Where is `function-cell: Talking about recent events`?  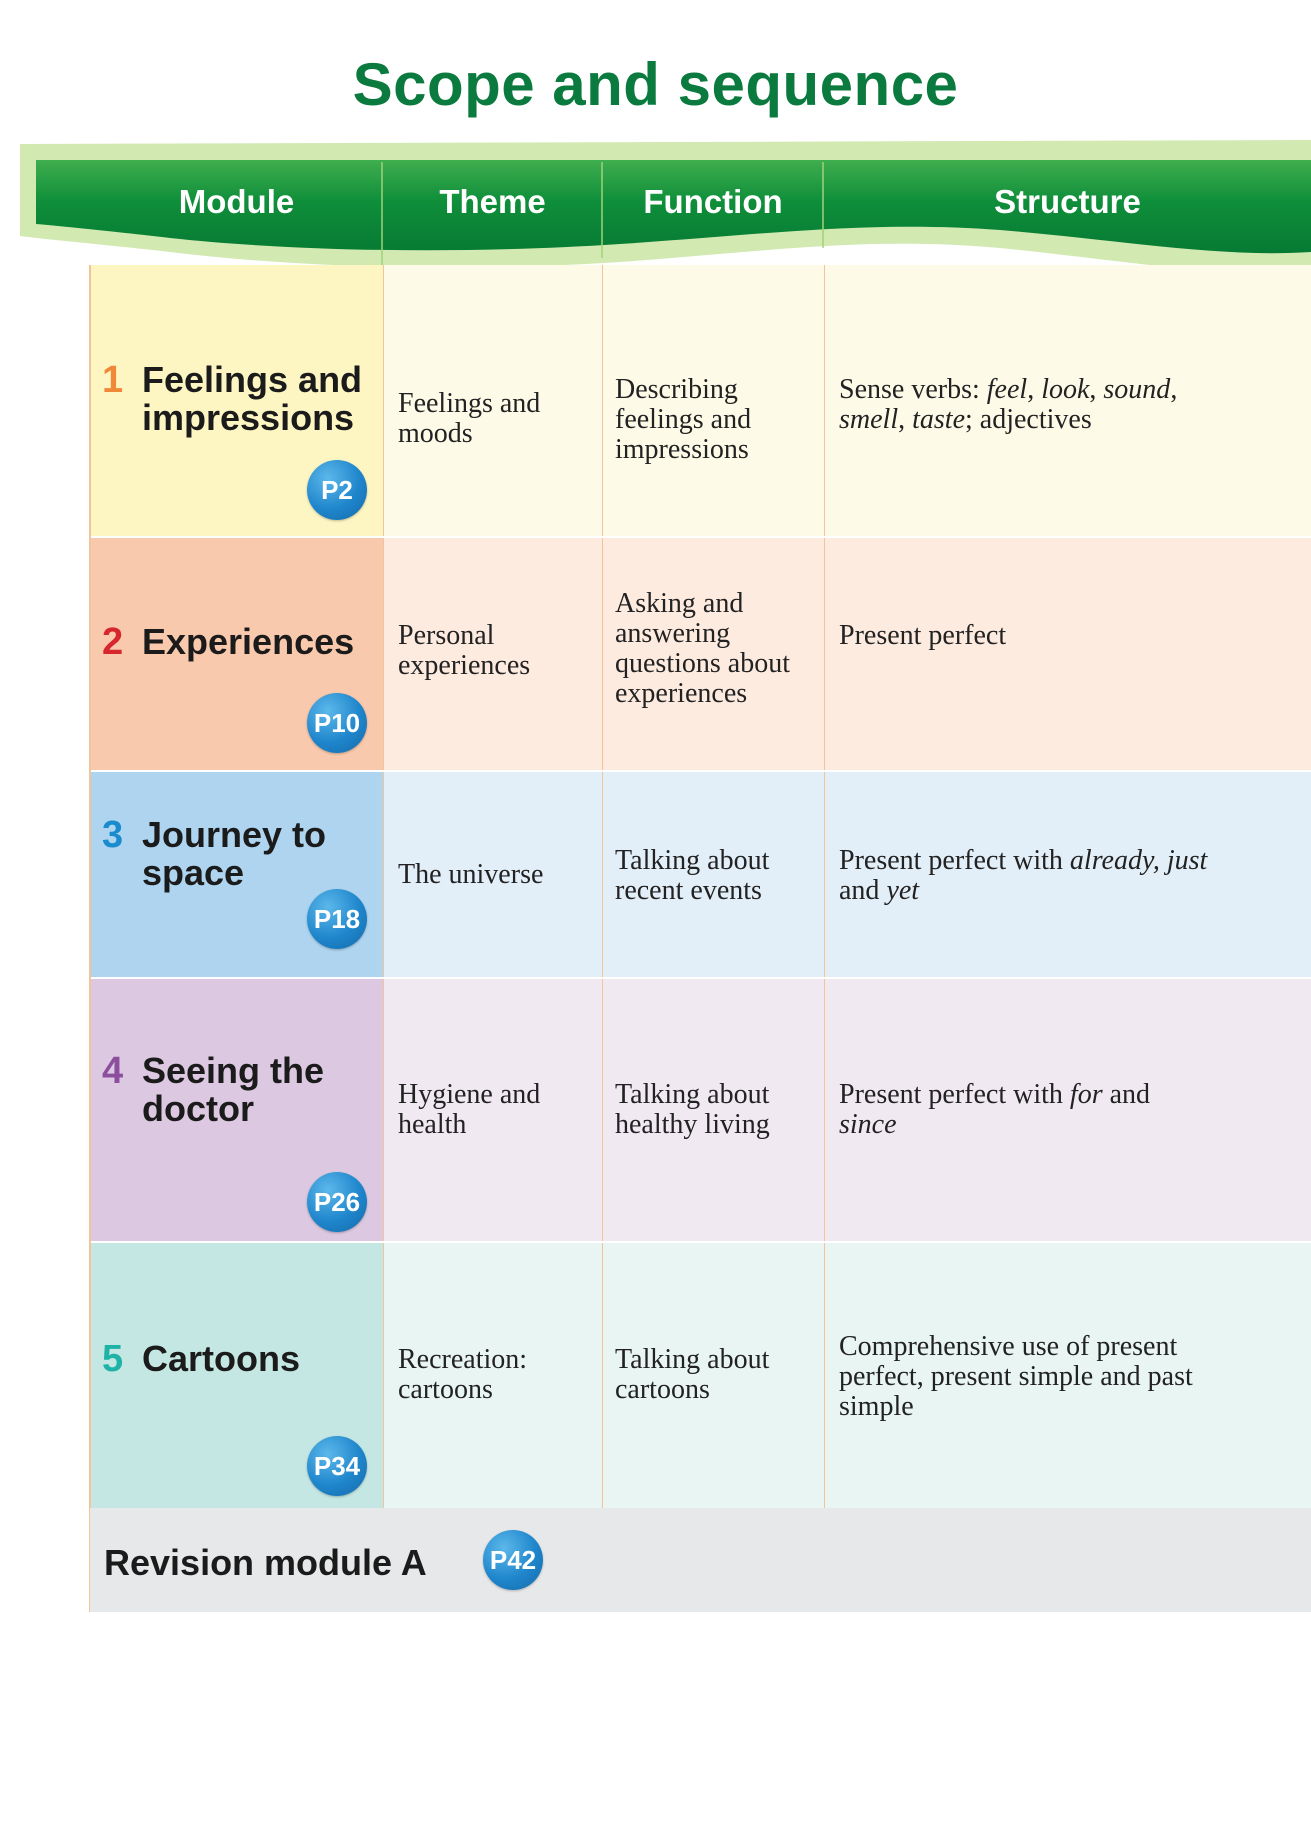
function-cell: Talking about recent events is located at coordinates (713, 874).